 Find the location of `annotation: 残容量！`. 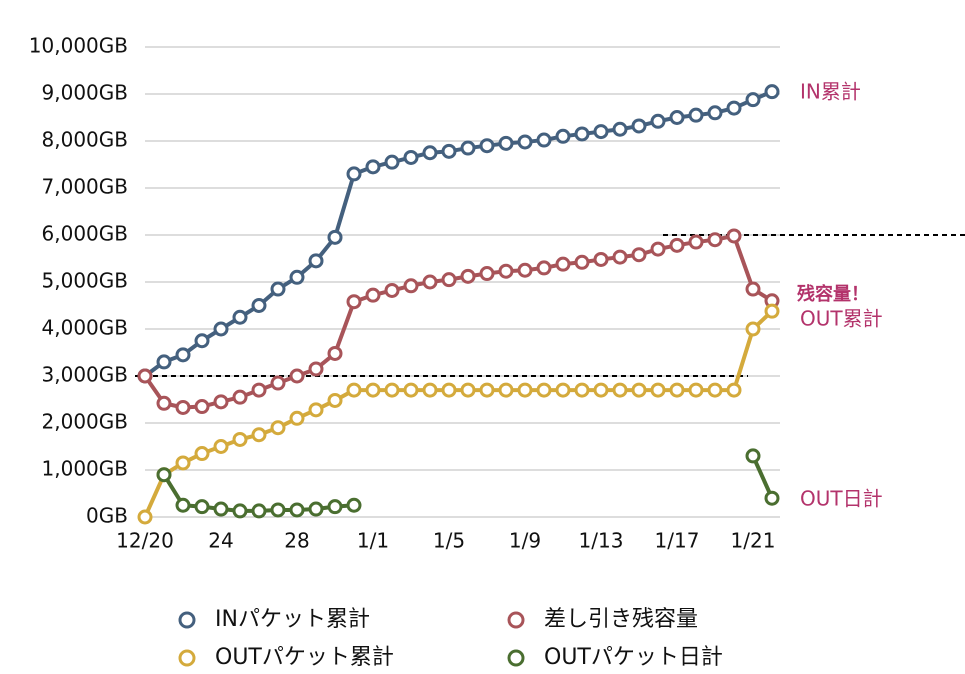

annotation: 残容量！ is located at coordinates (833, 294).